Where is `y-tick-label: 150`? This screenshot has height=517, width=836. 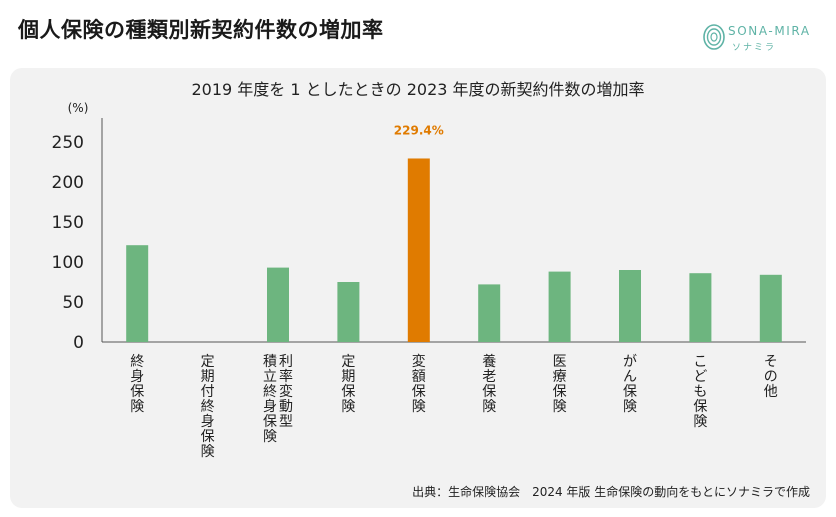
y-tick-label: 150 is located at coordinates (68, 223).